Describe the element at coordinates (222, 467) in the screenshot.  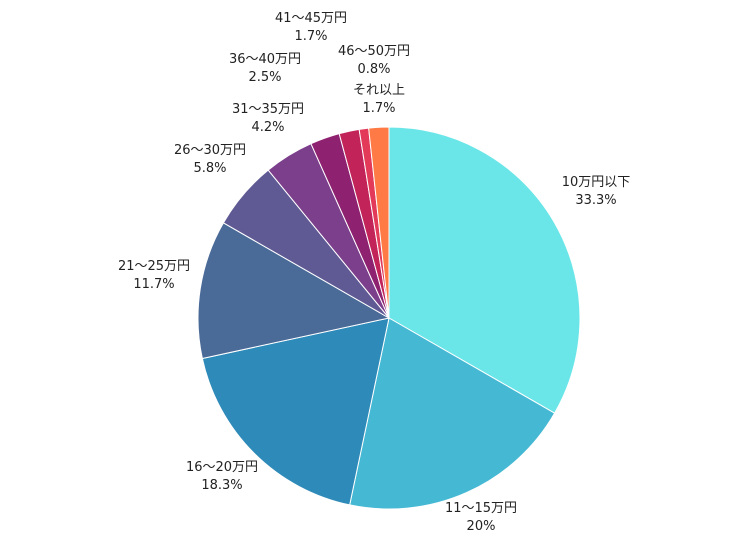
I see `slice-name-label: 16～20万円` at that location.